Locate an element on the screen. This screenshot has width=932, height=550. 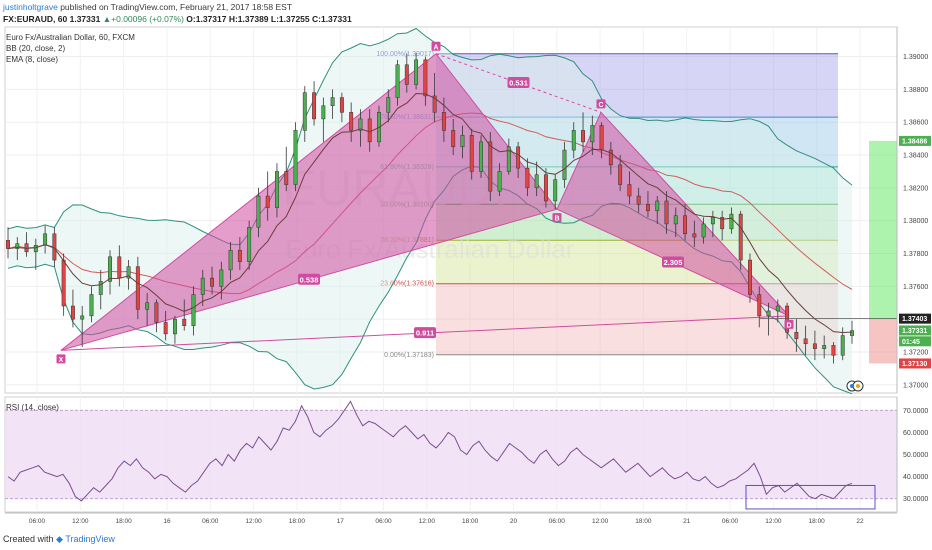
rsi-title: RSI (14, close) is located at coordinates (32, 407).